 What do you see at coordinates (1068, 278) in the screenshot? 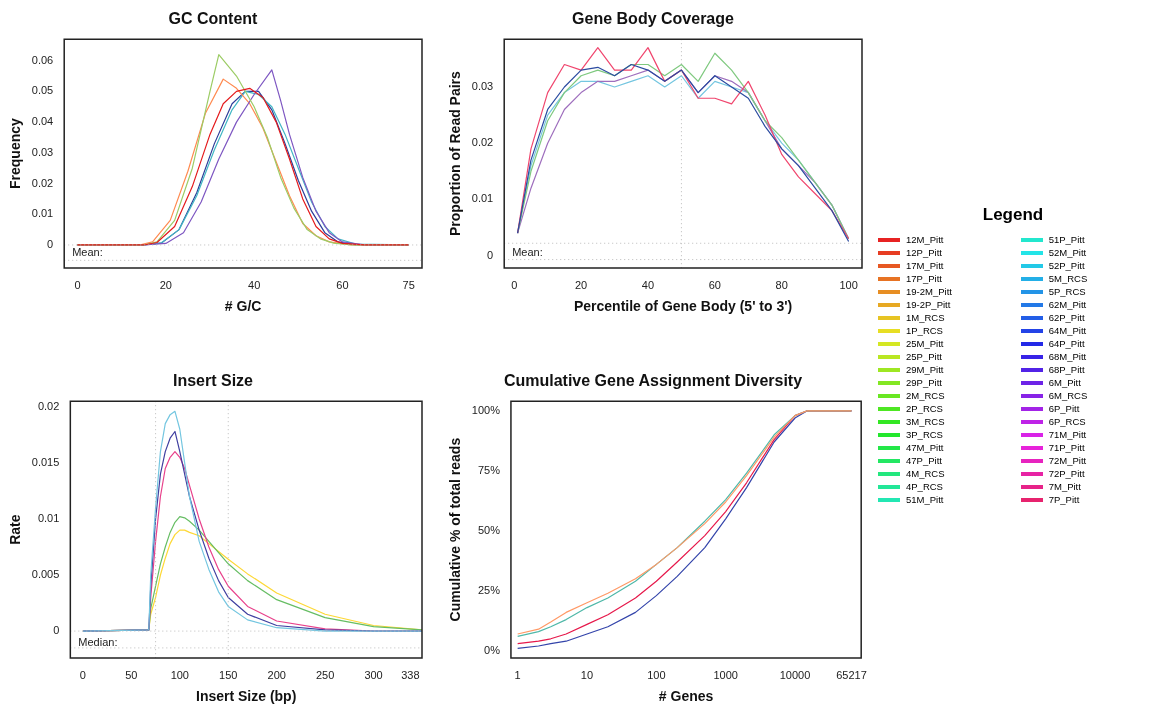
I see `text: 5M_RCS` at bounding box center [1068, 278].